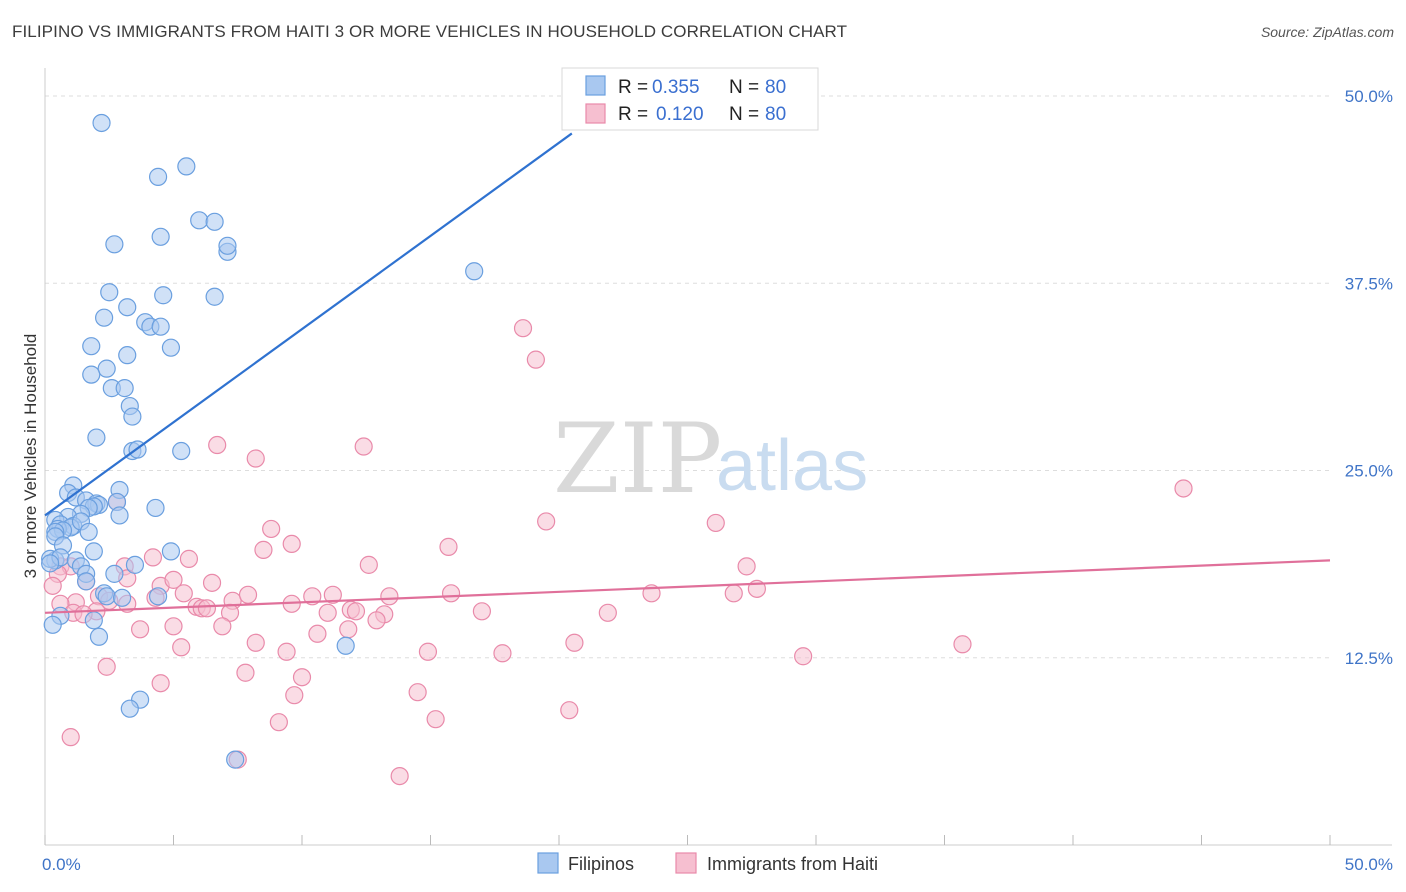  Describe the element at coordinates (633, 114) in the screenshot. I see `legend-r-label-1: R =` at that location.